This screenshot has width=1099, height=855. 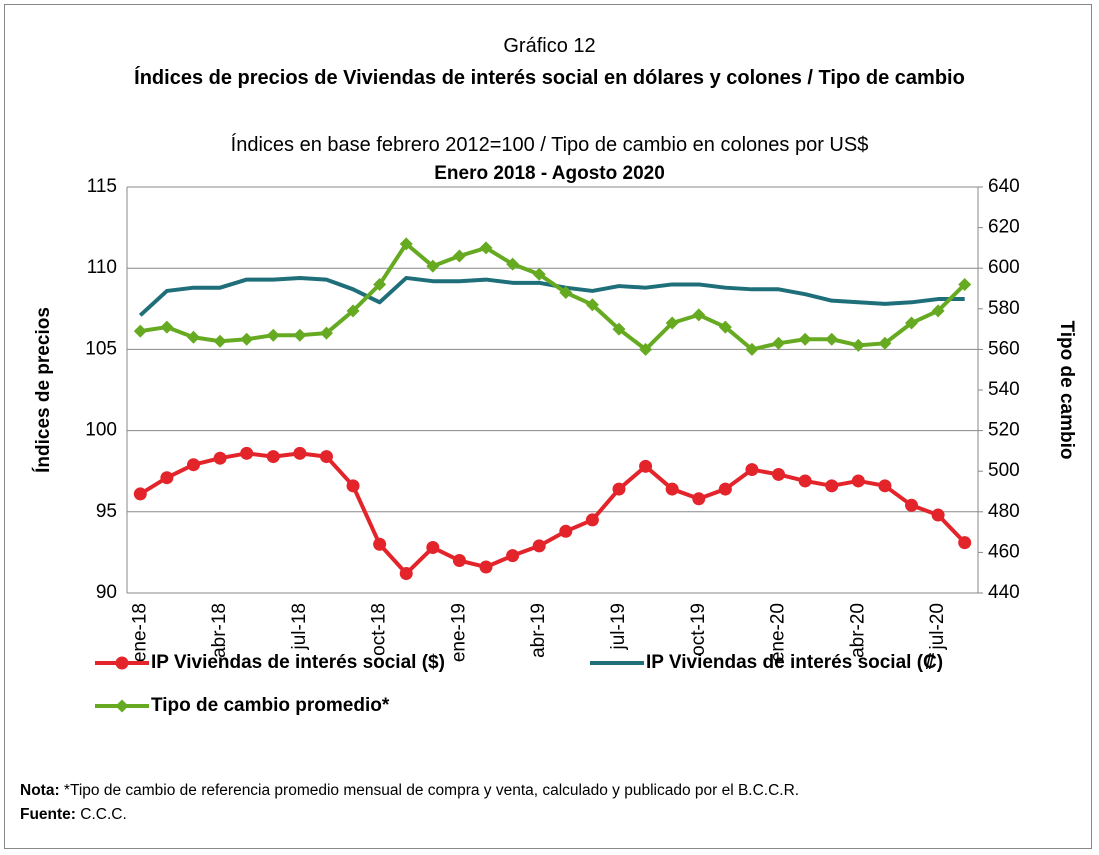 I want to click on x-tick-label: ene-18, so click(x=139, y=632).